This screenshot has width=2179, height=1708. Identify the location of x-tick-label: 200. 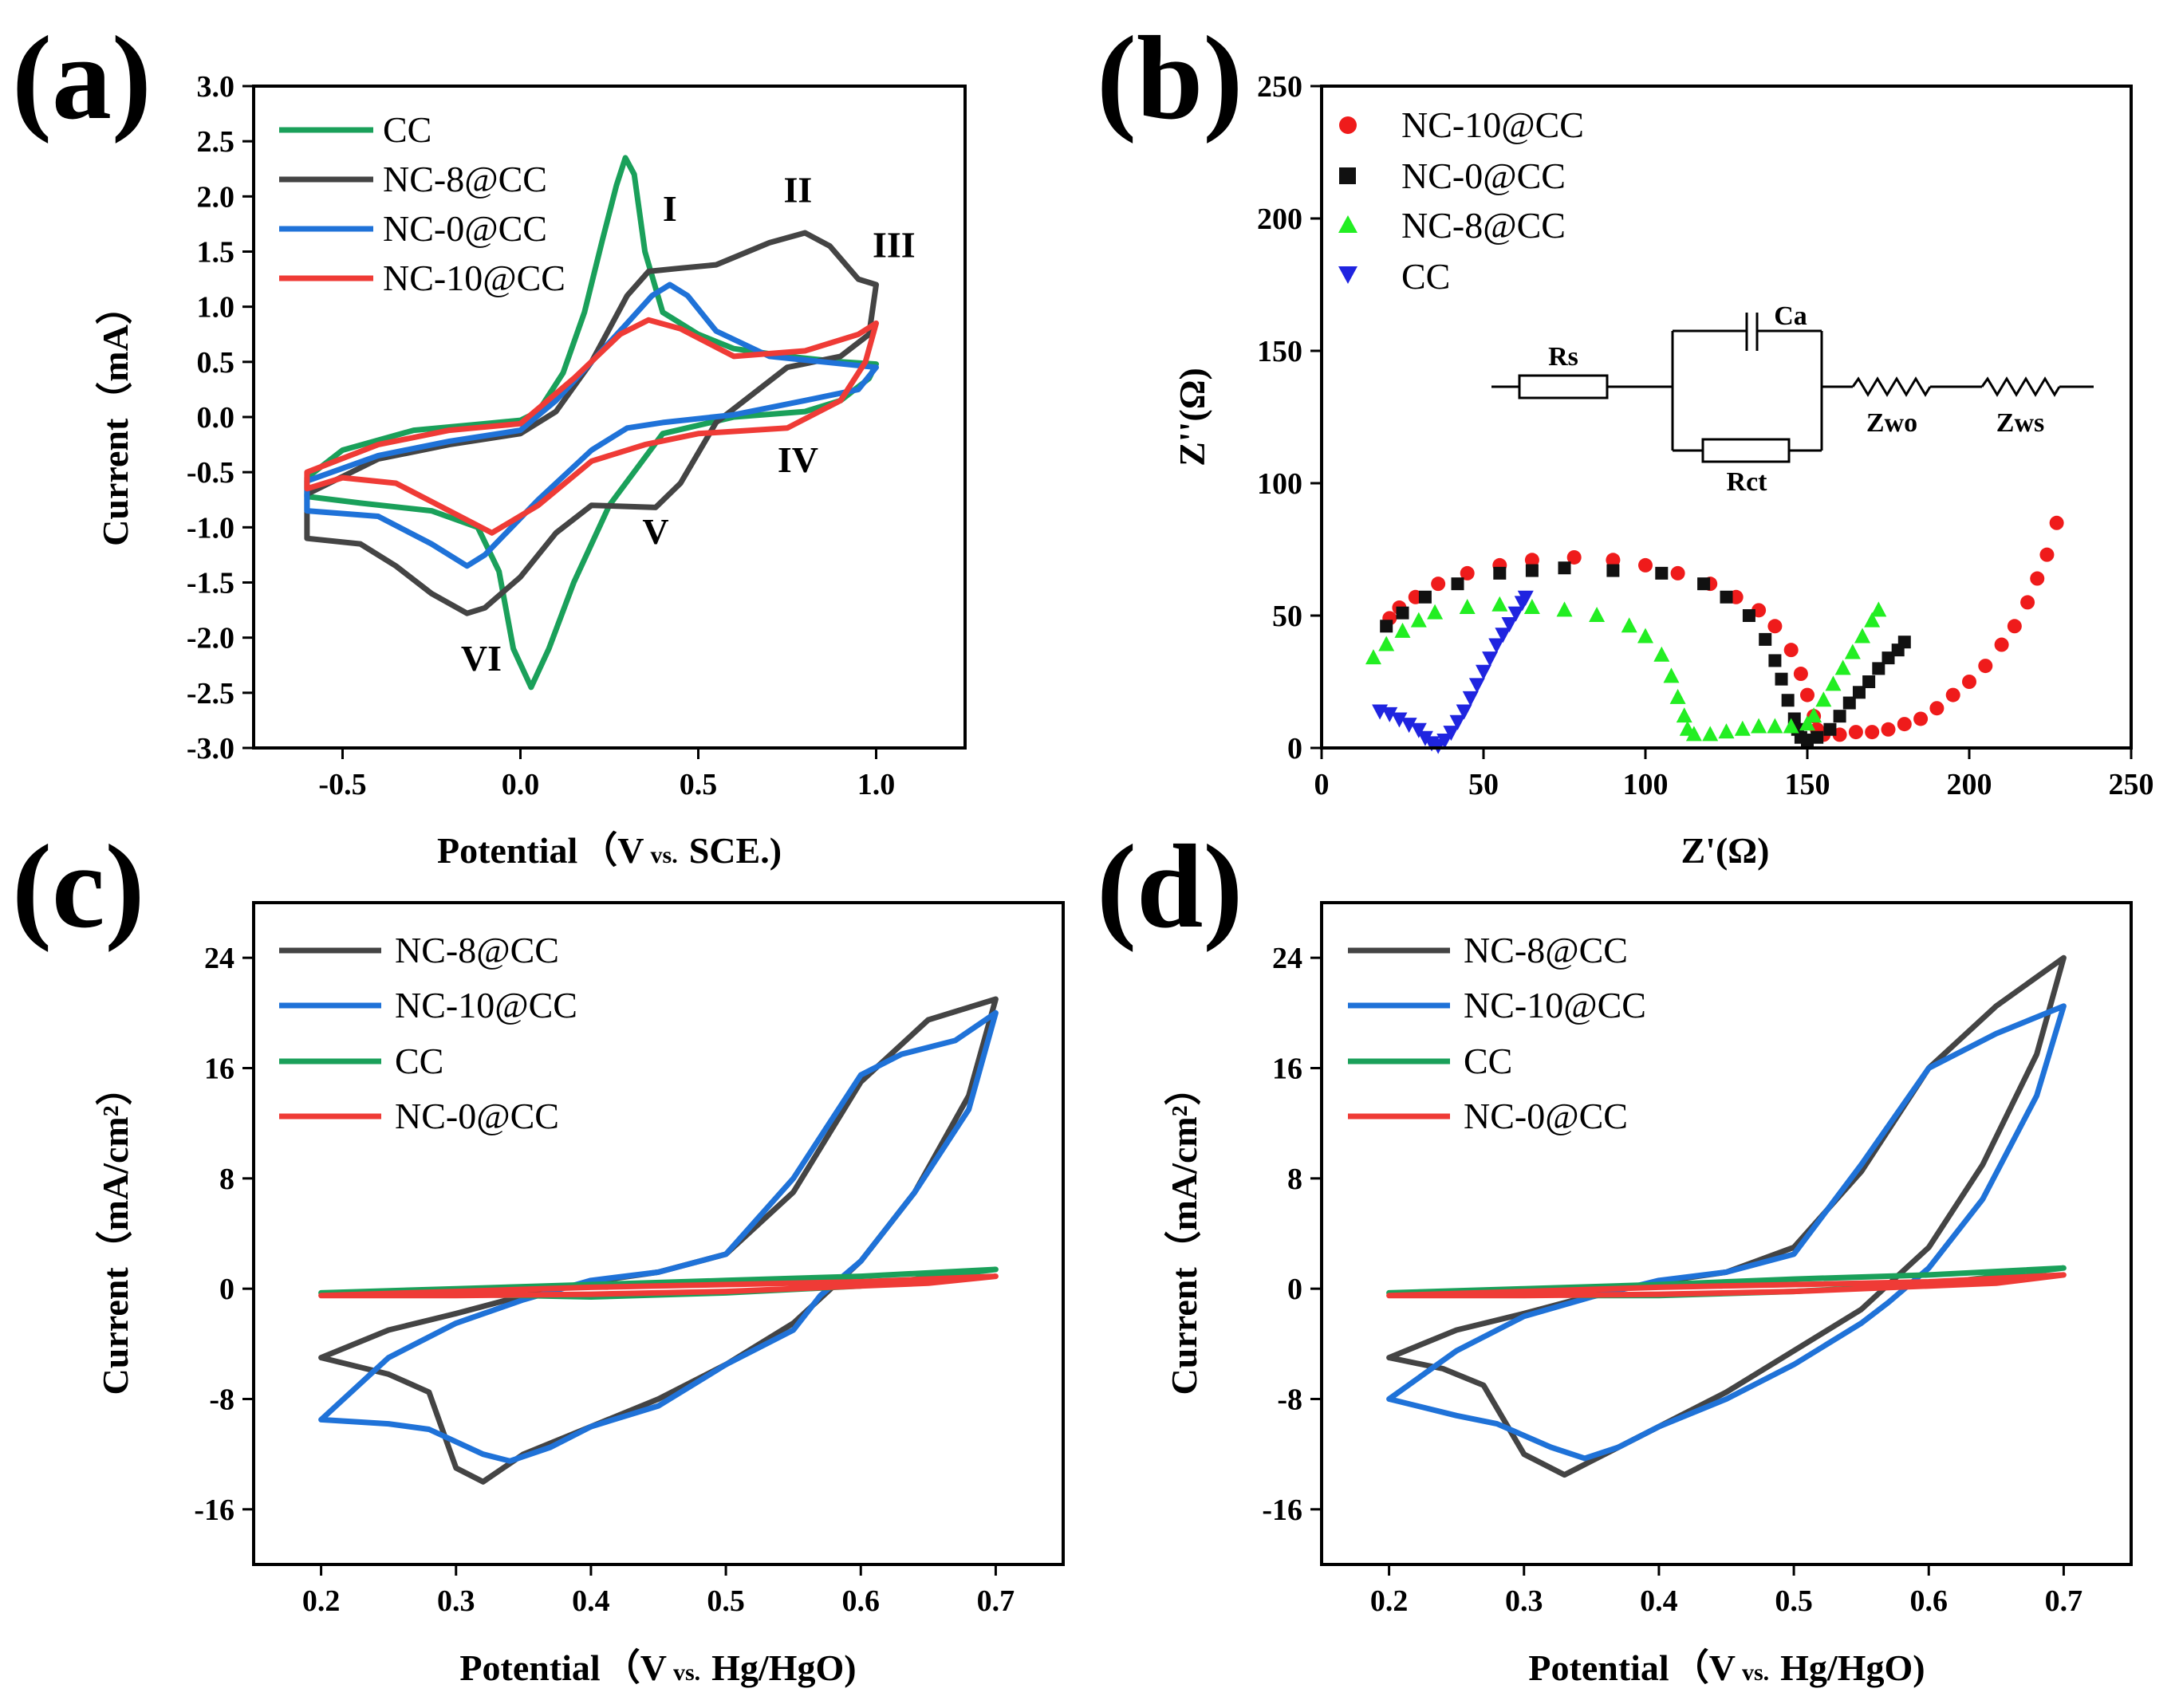
(1969, 784).